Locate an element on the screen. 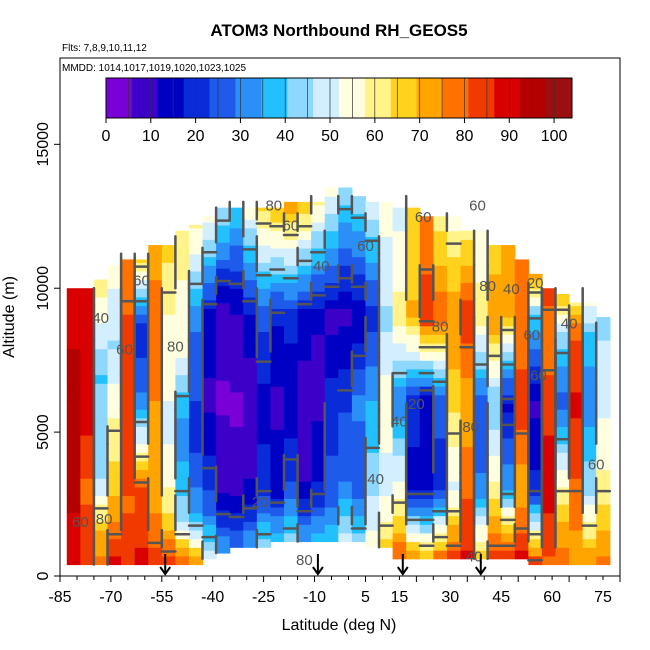  colorbar-tick-label: 40 is located at coordinates (285, 136).